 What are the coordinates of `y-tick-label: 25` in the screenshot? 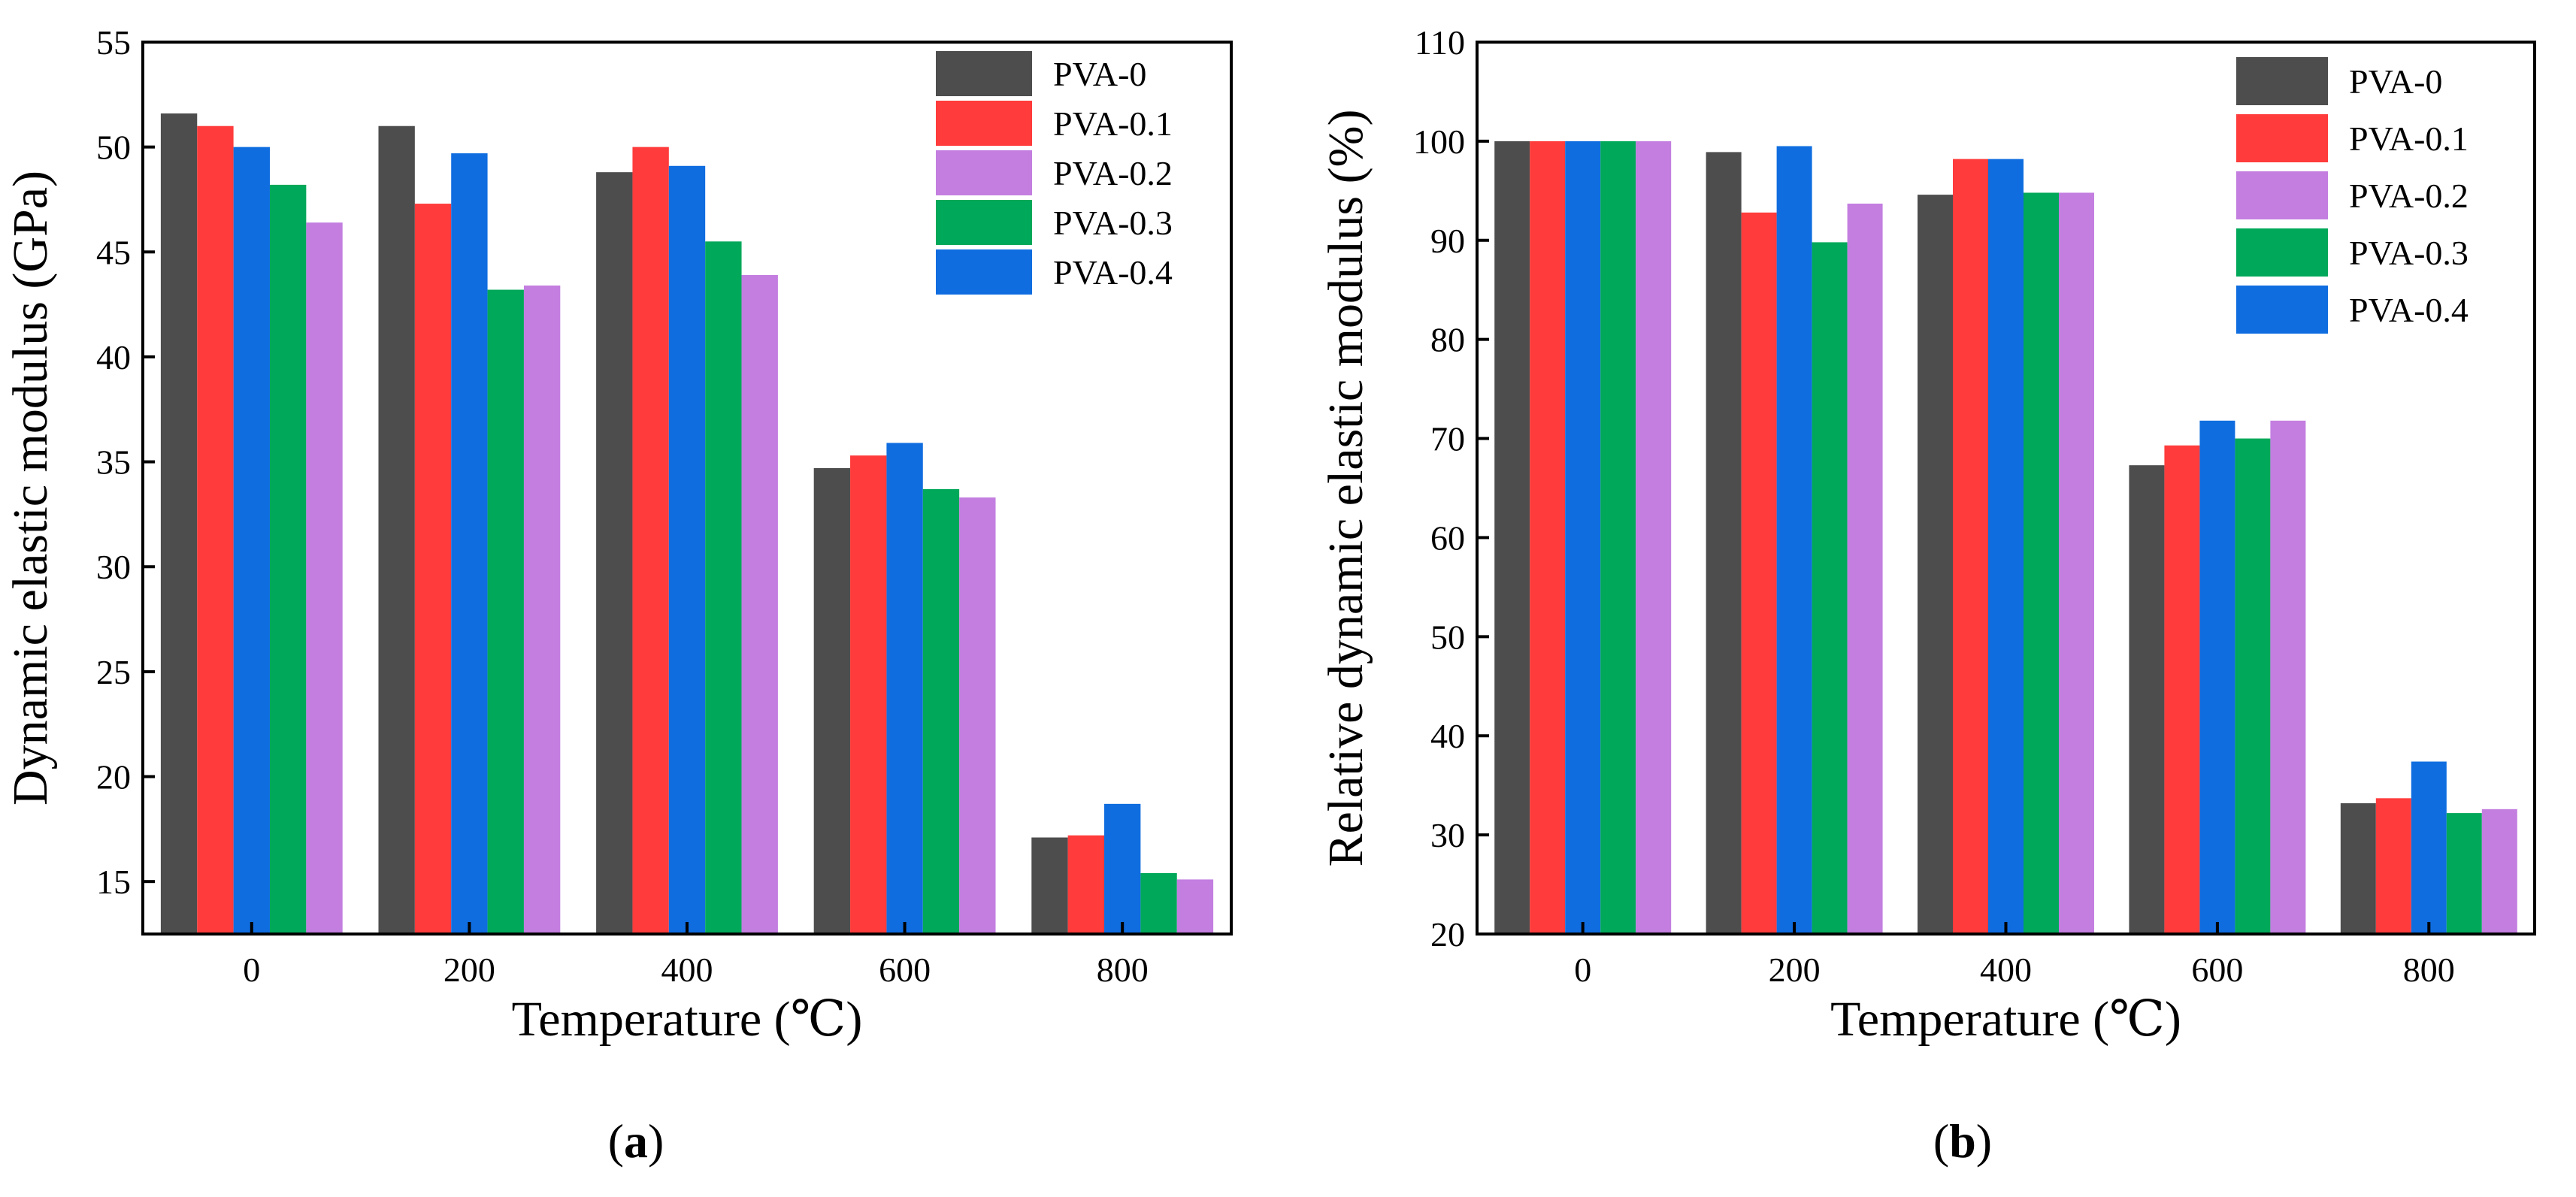 It's located at (113, 672).